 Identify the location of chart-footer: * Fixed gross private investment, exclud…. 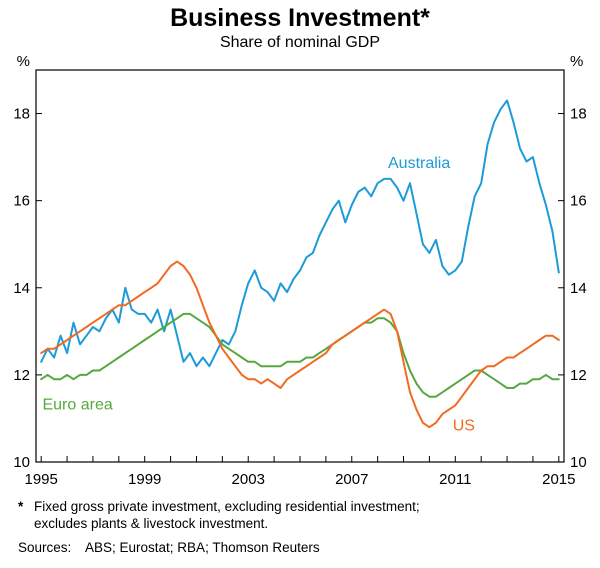
(300, 524).